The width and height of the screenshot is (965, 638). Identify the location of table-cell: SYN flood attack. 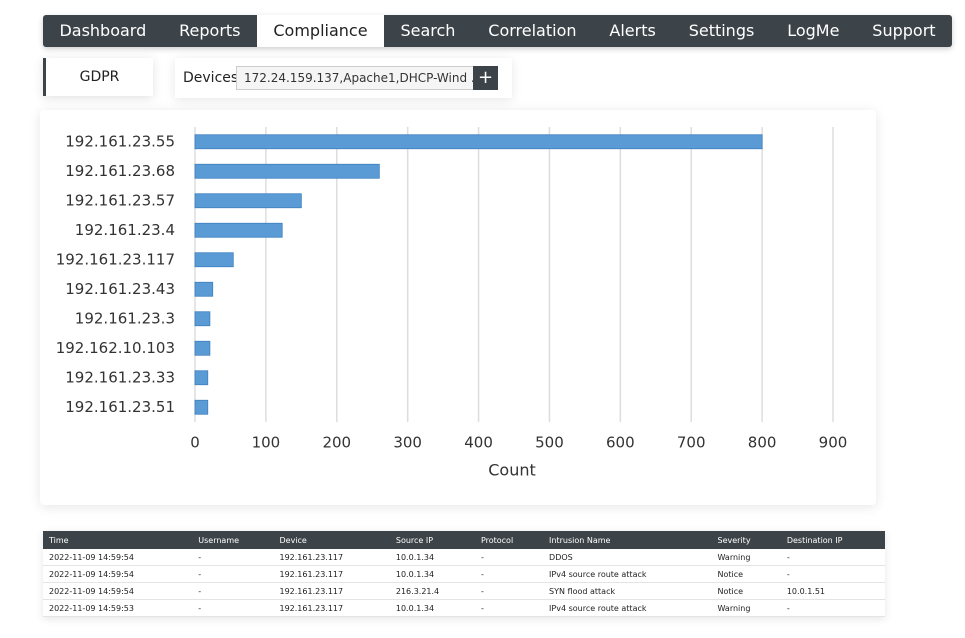
(627, 591).